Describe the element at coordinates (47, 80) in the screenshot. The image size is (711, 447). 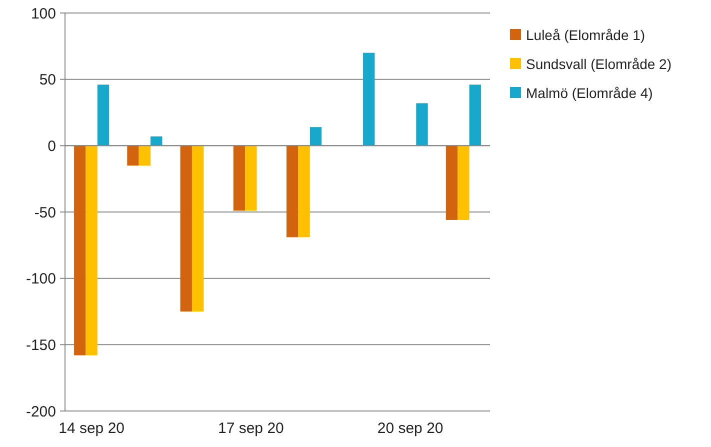
I see `y-tick-label: 50` at that location.